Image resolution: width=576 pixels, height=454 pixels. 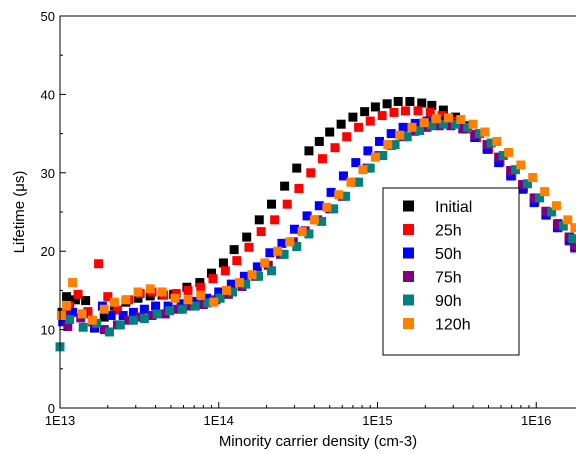 I want to click on y-tick-label-40: 40, so click(x=48, y=94).